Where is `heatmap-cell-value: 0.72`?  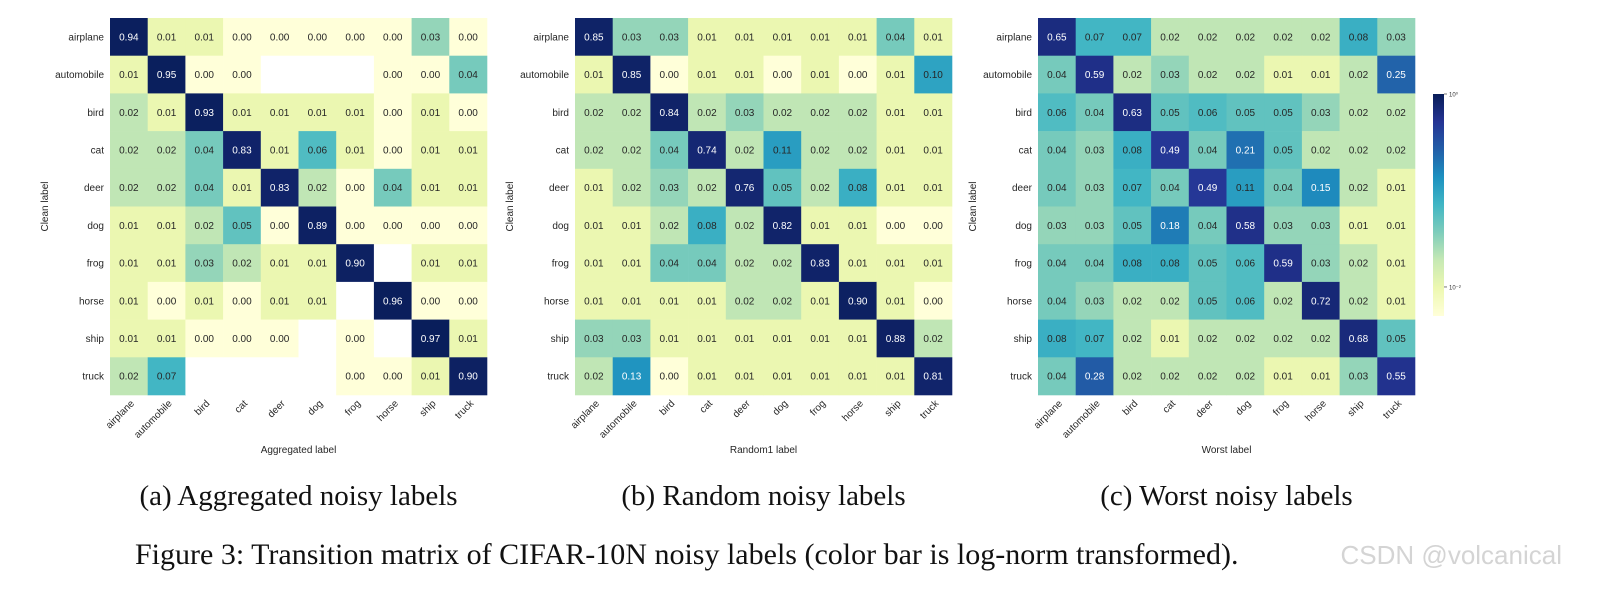
heatmap-cell-value: 0.72 is located at coordinates (1321, 301).